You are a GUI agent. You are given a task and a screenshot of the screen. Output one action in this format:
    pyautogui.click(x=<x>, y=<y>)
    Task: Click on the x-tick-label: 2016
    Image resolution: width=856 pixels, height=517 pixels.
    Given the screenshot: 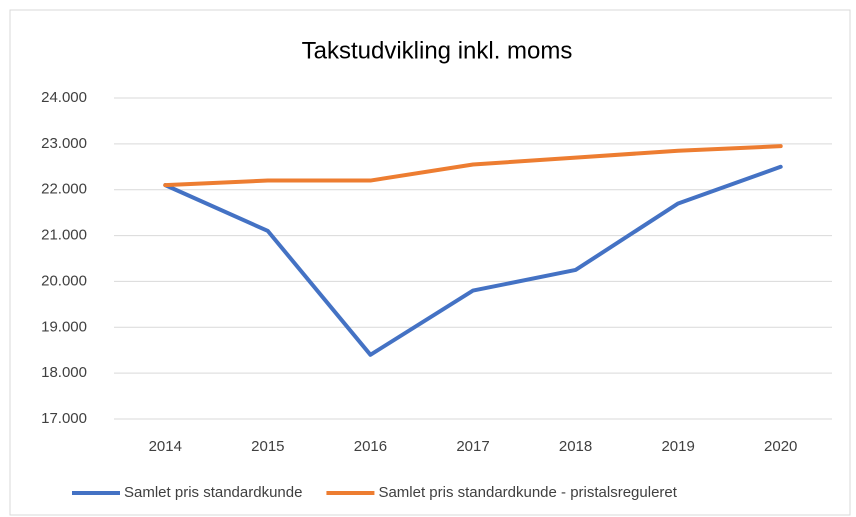 What is the action you would take?
    pyautogui.click(x=370, y=446)
    